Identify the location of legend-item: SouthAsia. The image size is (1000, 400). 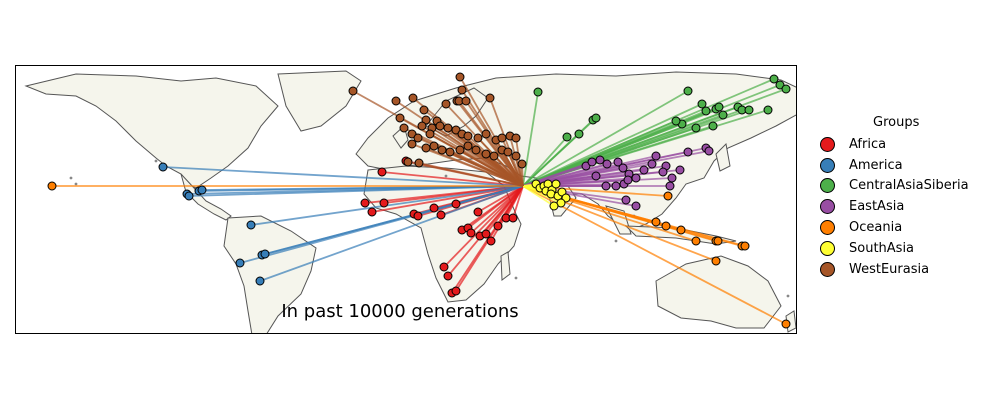
(907, 248).